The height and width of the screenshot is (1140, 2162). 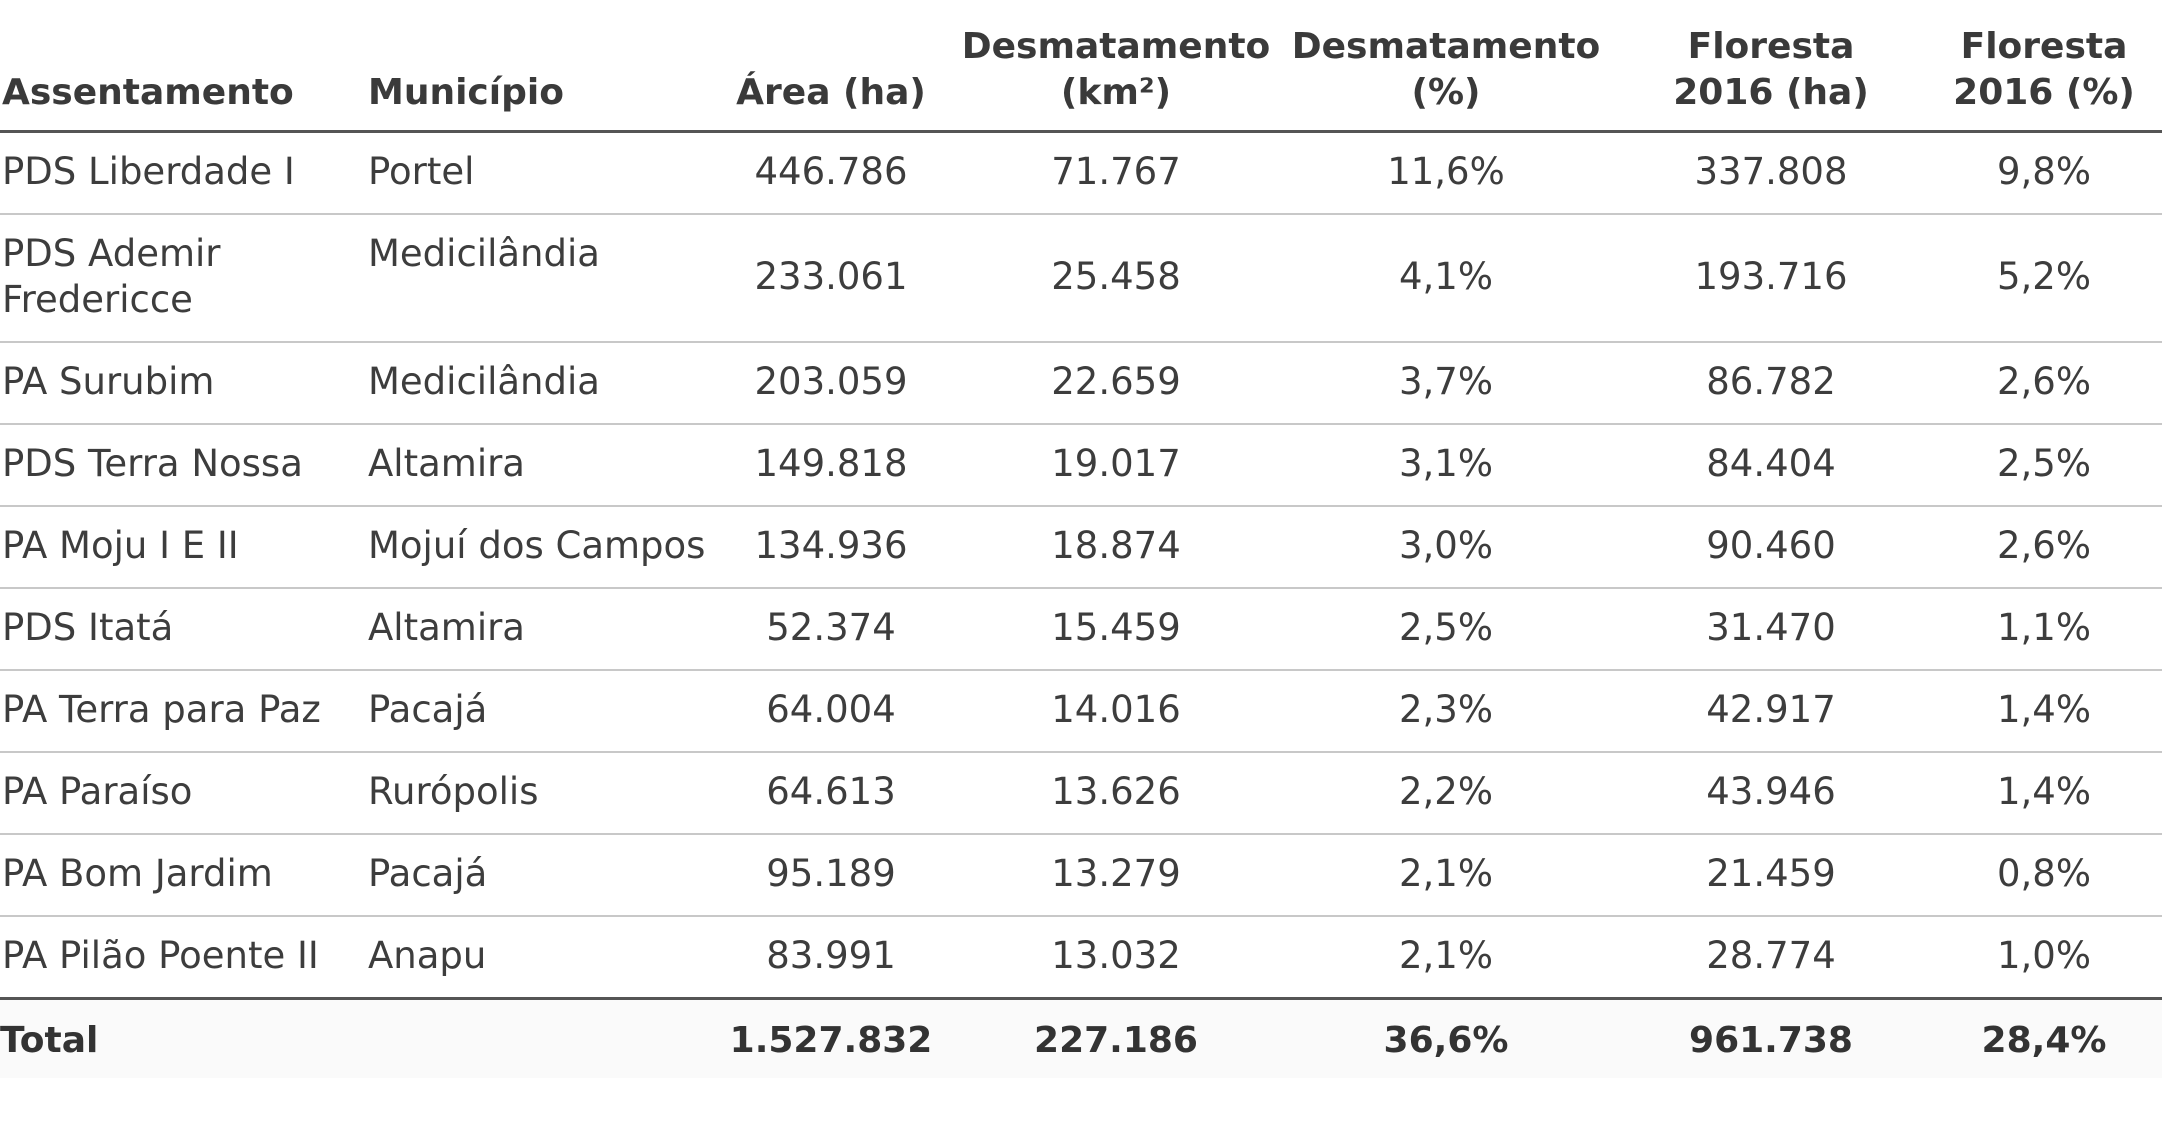 I want to click on cell-settlement: PDS Itatá, so click(x=183, y=629).